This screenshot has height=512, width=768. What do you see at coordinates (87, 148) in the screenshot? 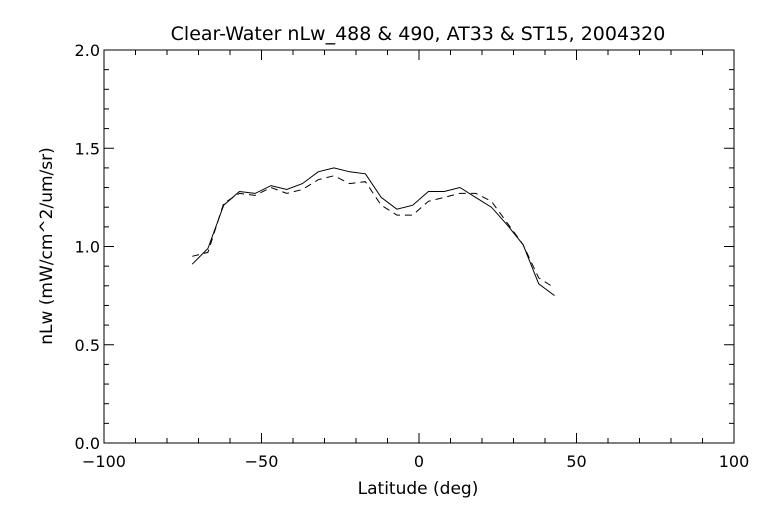
I see `y-tick-label: 1.5` at bounding box center [87, 148].